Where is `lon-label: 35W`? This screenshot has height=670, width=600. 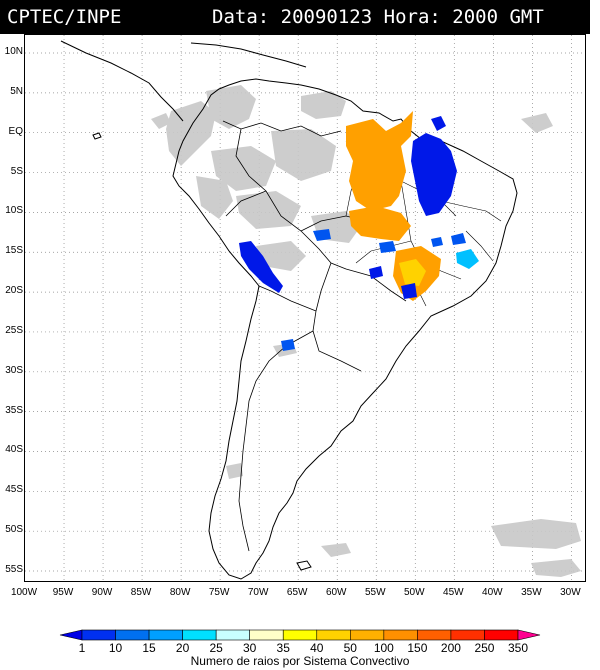
lon-label: 35W is located at coordinates (531, 592).